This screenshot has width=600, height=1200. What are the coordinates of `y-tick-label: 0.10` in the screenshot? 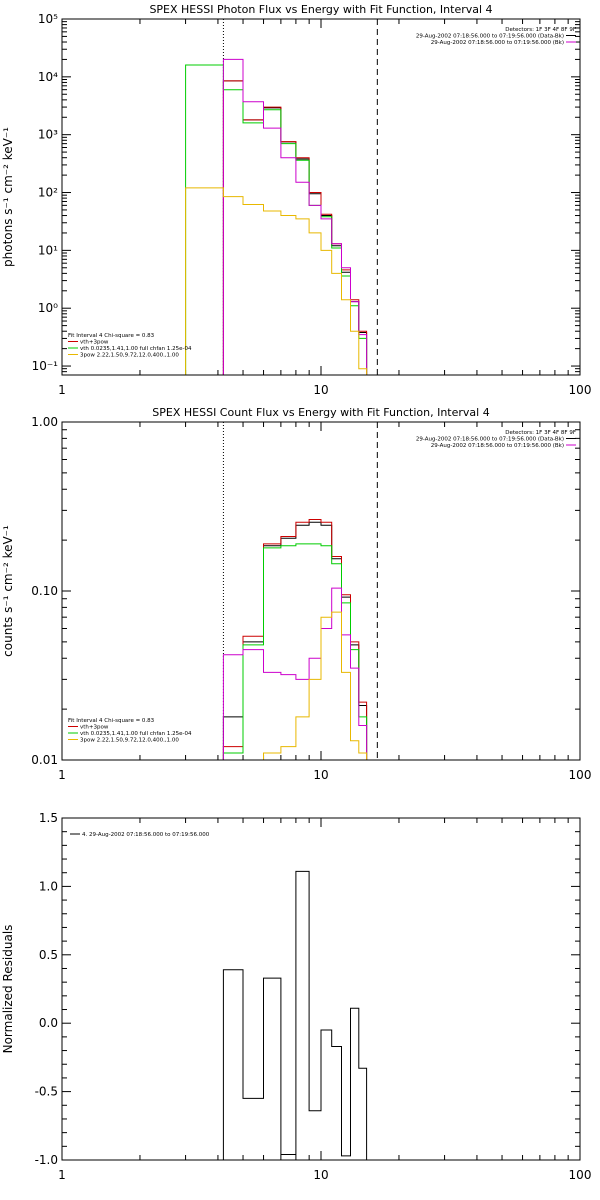 It's located at (44, 591).